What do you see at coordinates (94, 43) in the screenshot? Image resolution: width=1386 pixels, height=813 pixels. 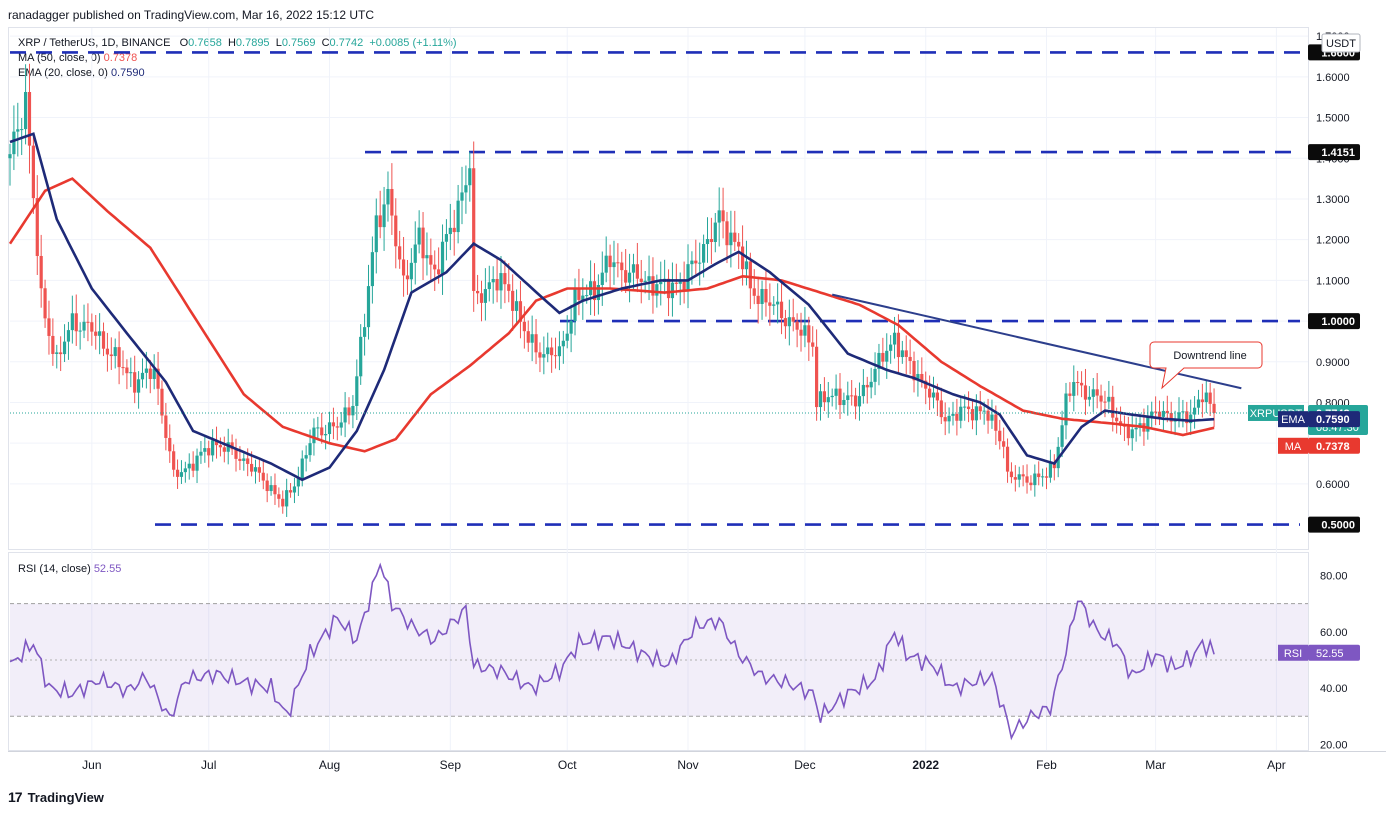 I see `symbol-name: XRP / TetherUS, 1D, BINANCE` at bounding box center [94, 43].